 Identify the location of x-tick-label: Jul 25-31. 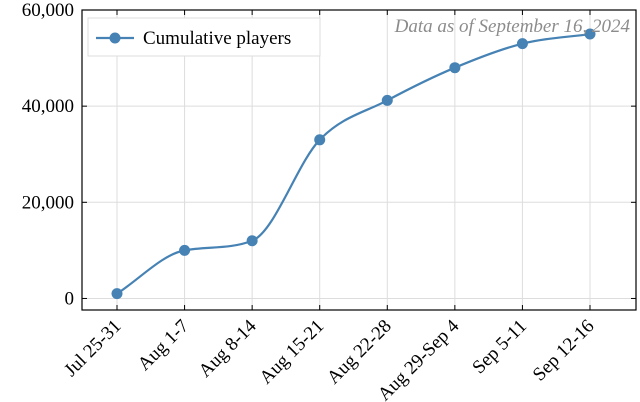
(92, 348).